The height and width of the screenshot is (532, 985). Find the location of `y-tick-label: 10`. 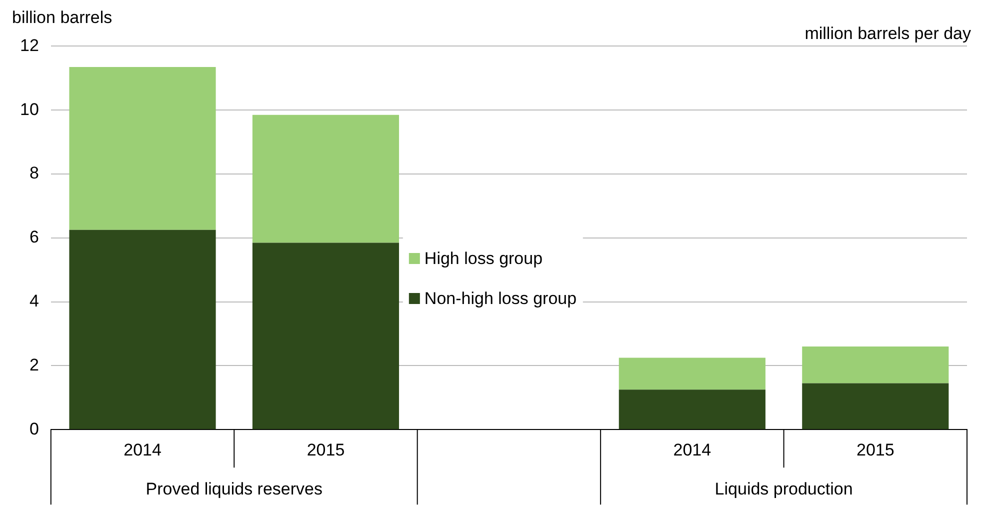

y-tick-label: 10 is located at coordinates (29, 109).